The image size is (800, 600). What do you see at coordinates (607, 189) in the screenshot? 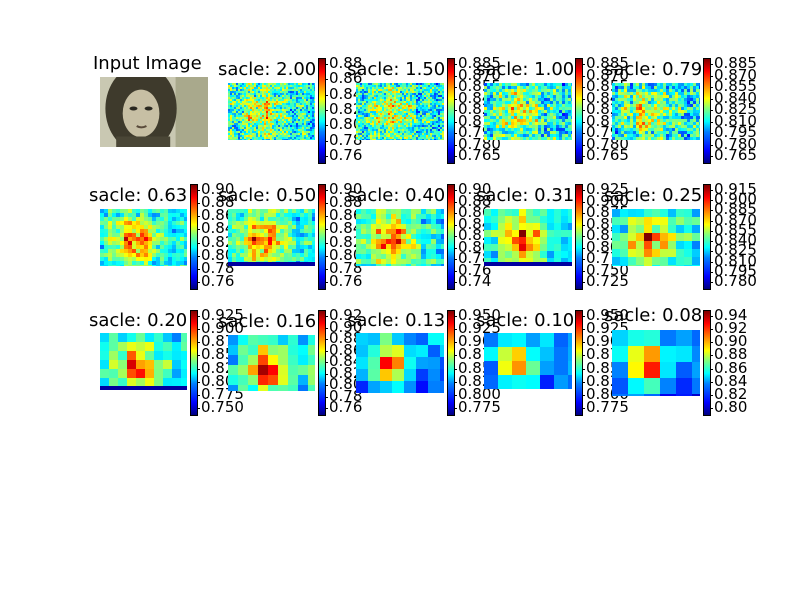
I see `colorbar-tick-label: 0.925` at bounding box center [607, 189].